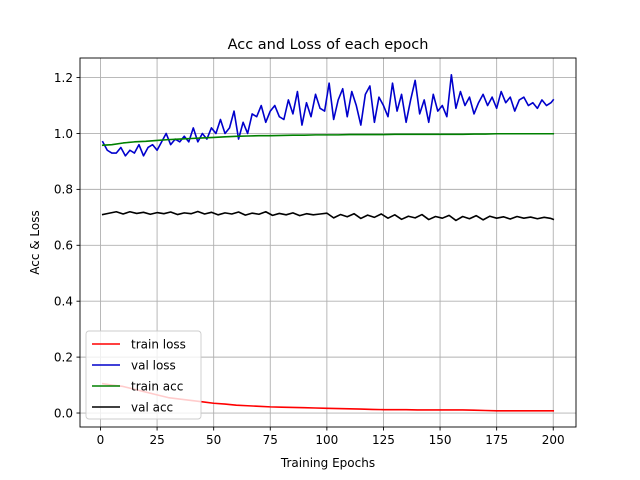 This screenshot has width=640, height=480. What do you see at coordinates (270, 440) in the screenshot?
I see `x-tick-label: 75` at bounding box center [270, 440].